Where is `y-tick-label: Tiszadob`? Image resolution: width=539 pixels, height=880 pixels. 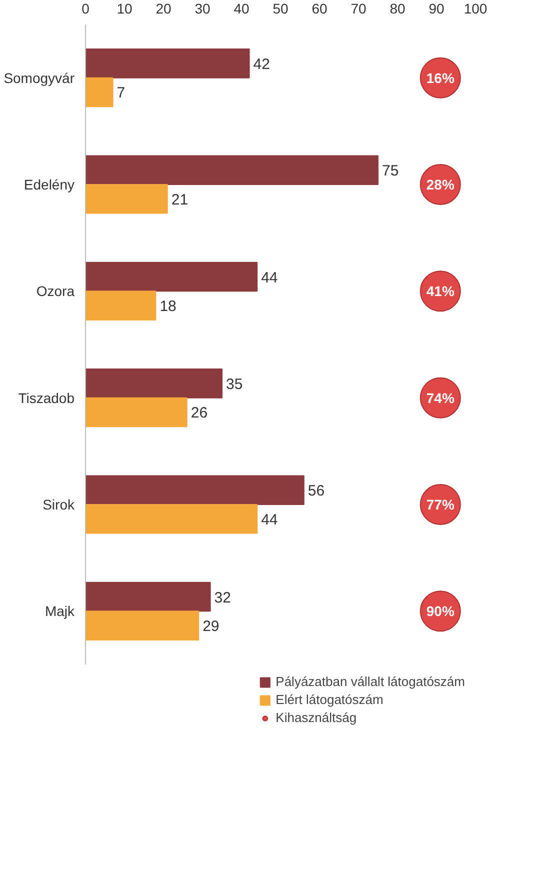 y-tick-label: Tiszadob is located at coordinates (46, 398).